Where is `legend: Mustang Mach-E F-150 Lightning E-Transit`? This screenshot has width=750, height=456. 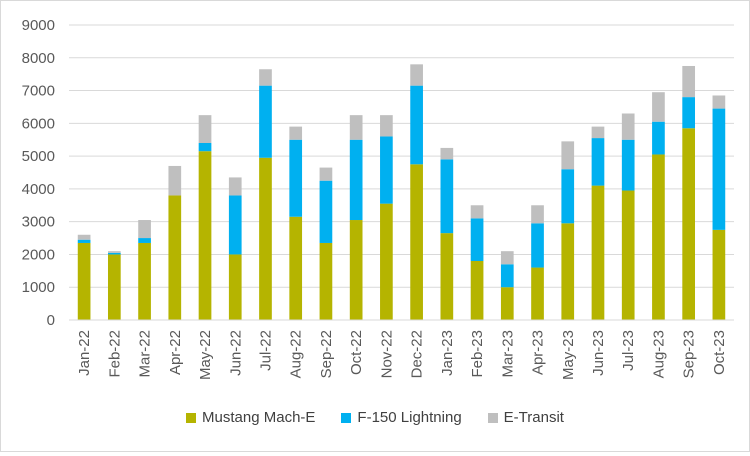
legend: Mustang Mach-E F-150 Lightning E-Transit is located at coordinates (375, 417).